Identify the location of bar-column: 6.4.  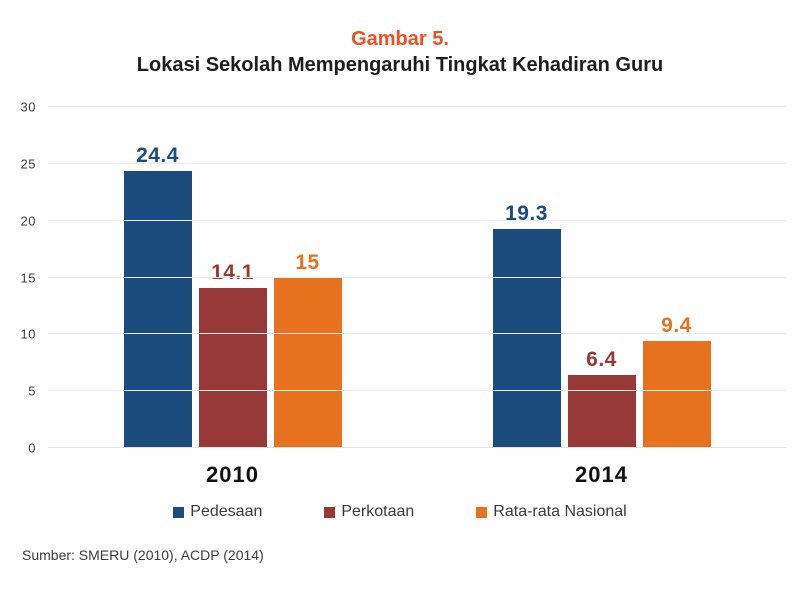
(601, 398).